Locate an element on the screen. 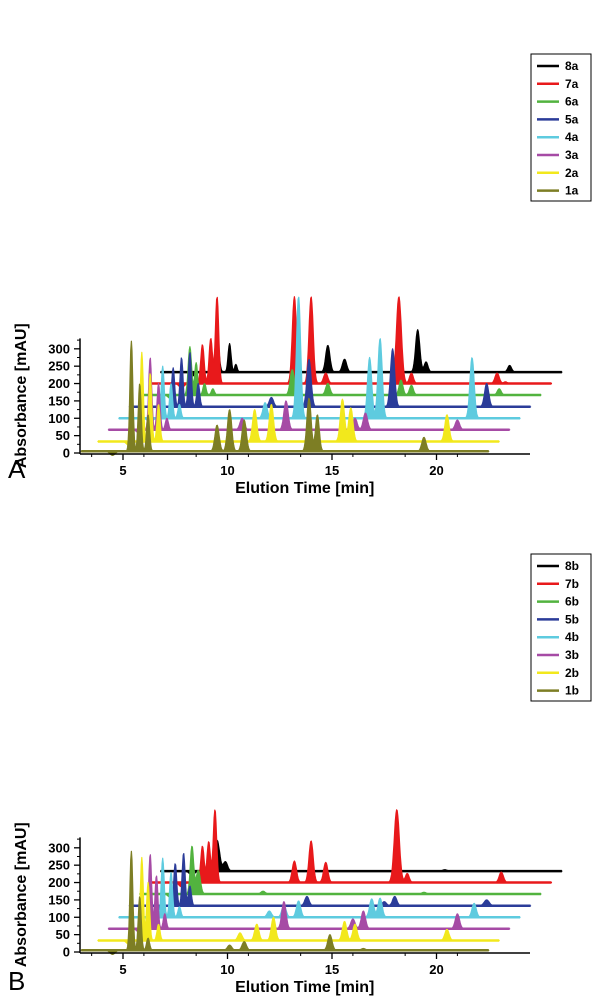  legend-label-4b: 4b is located at coordinates (572, 637).